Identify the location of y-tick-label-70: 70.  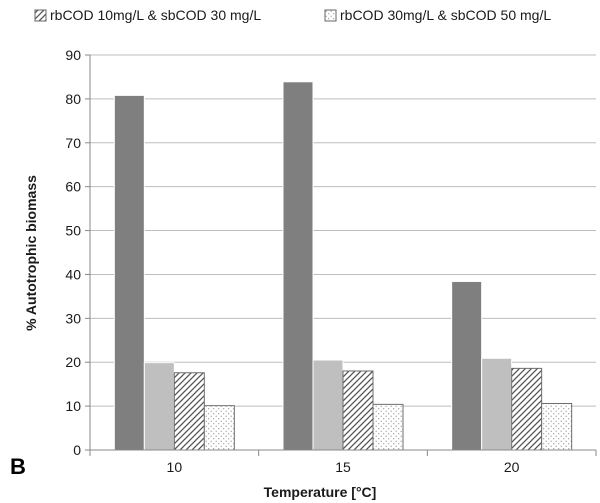
(73, 143).